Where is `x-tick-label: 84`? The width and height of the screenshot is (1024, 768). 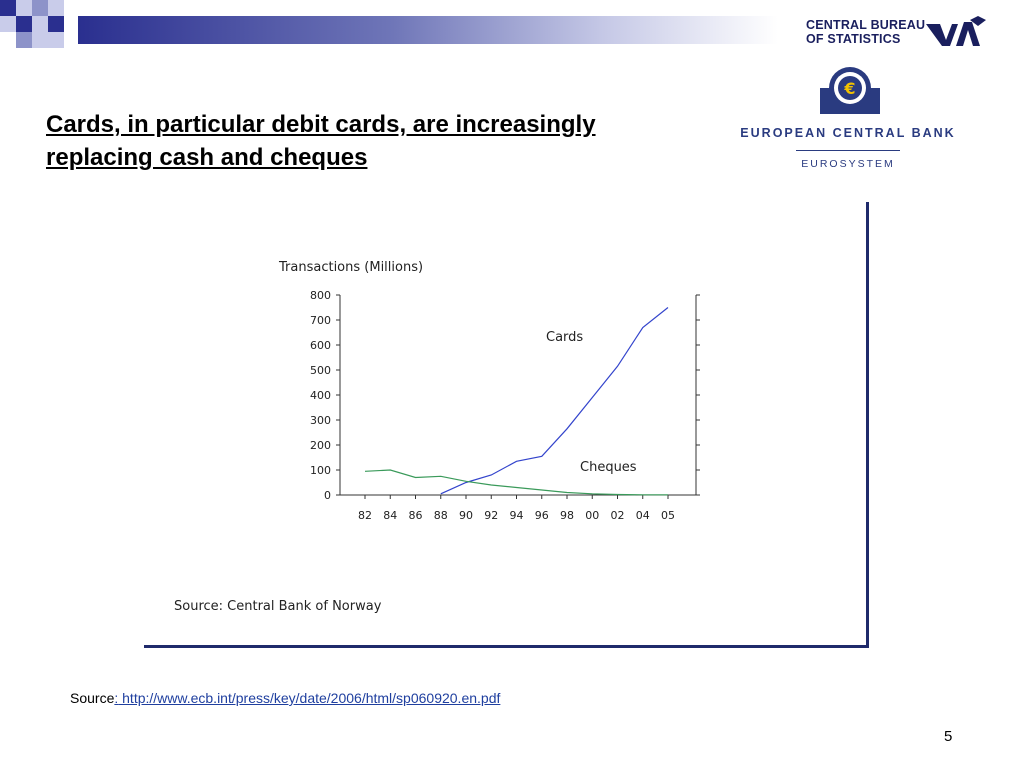
x-tick-label: 84 is located at coordinates (390, 515).